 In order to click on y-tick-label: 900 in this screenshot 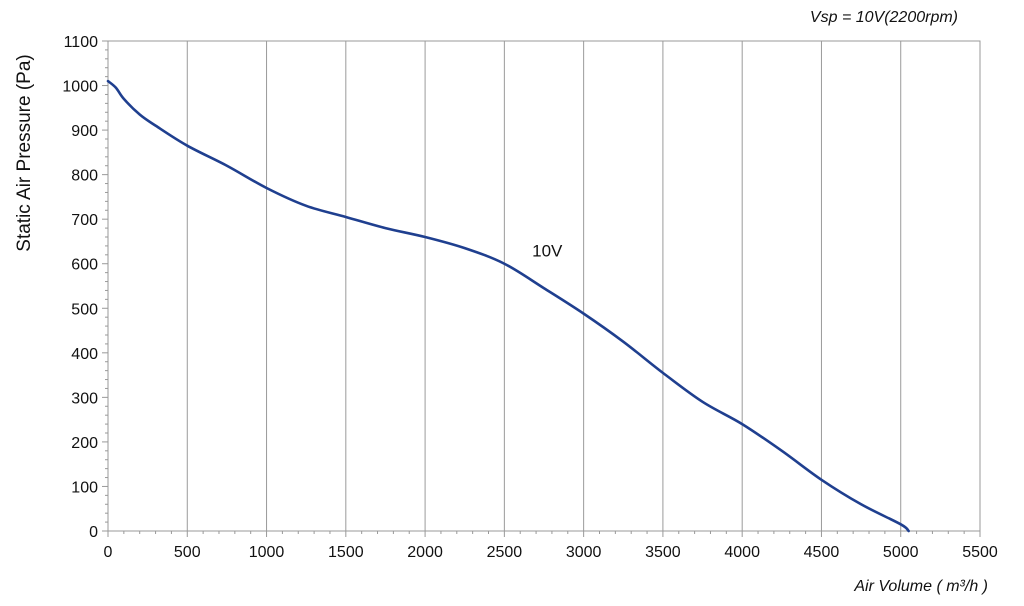, I will do `click(84, 131)`.